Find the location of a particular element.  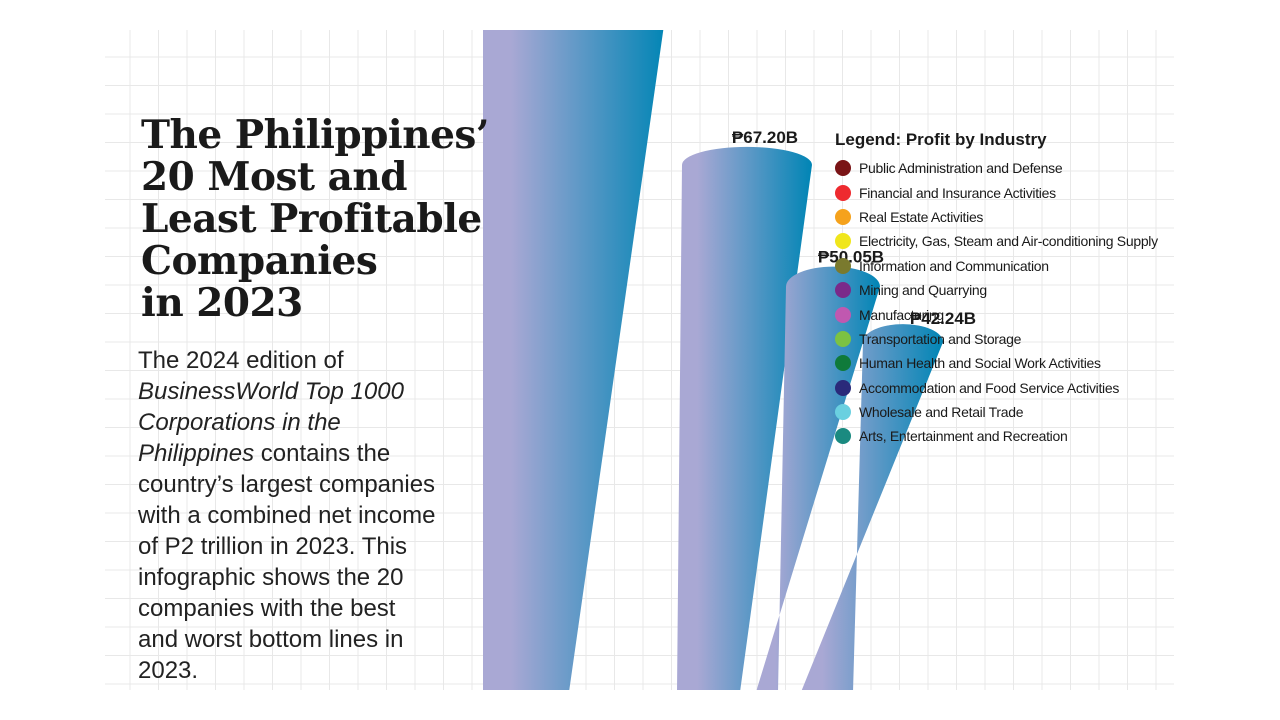

legend-item: Transportation and Storage is located at coordinates (1000, 339).